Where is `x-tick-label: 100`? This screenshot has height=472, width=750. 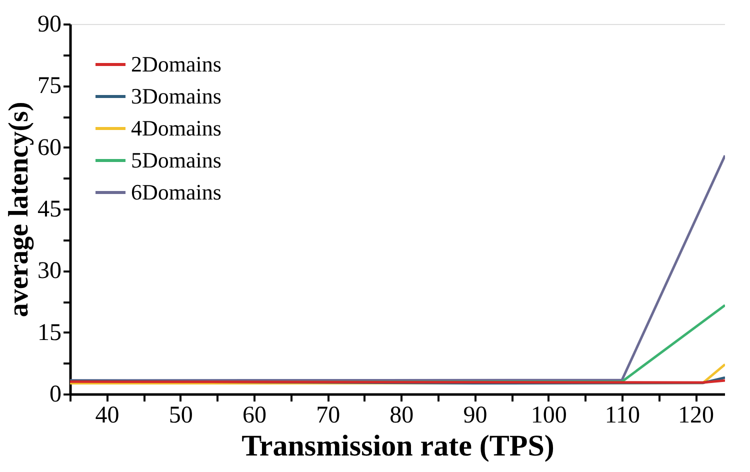 x-tick-label: 100 is located at coordinates (548, 415).